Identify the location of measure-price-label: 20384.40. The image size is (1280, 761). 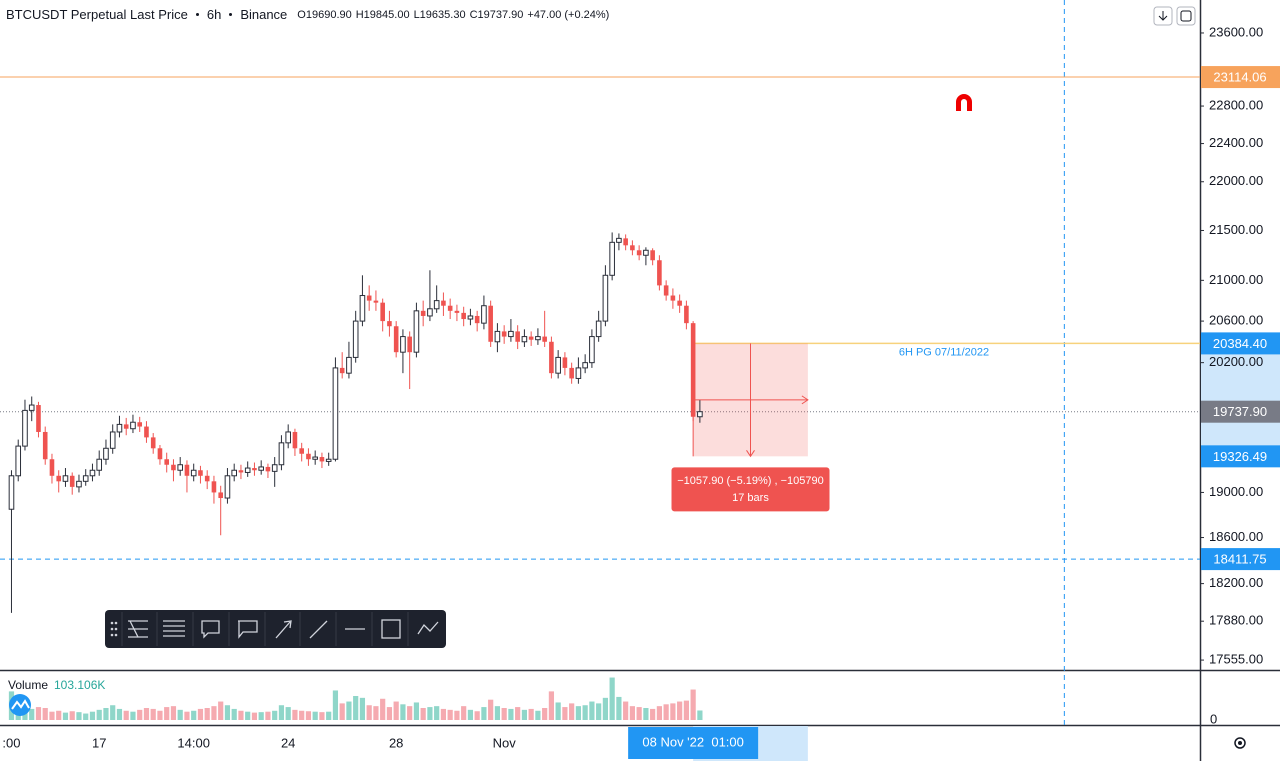
(1240, 343).